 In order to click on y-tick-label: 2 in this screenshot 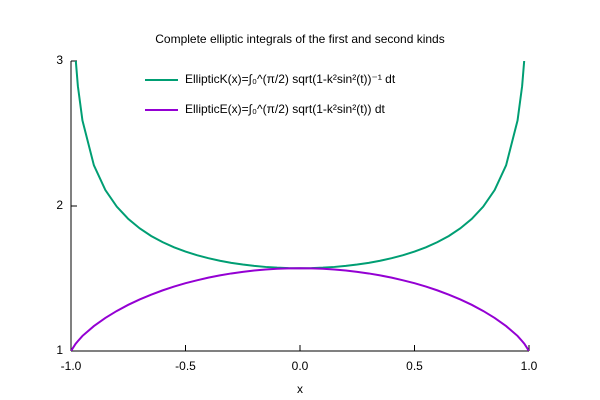, I will do `click(59, 205)`.